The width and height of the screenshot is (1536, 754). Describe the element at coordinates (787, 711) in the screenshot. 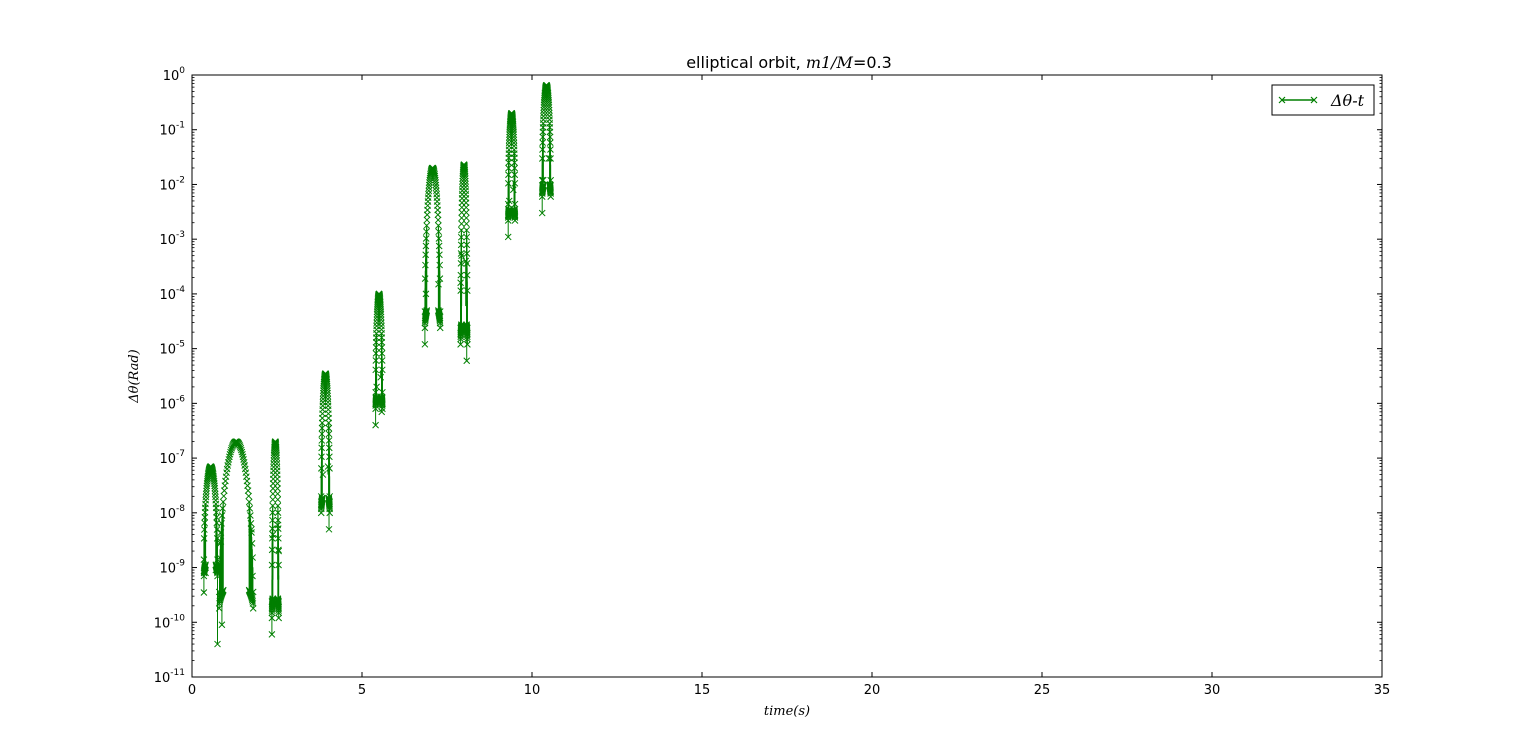

I see `x-axis-label: time(s)` at that location.